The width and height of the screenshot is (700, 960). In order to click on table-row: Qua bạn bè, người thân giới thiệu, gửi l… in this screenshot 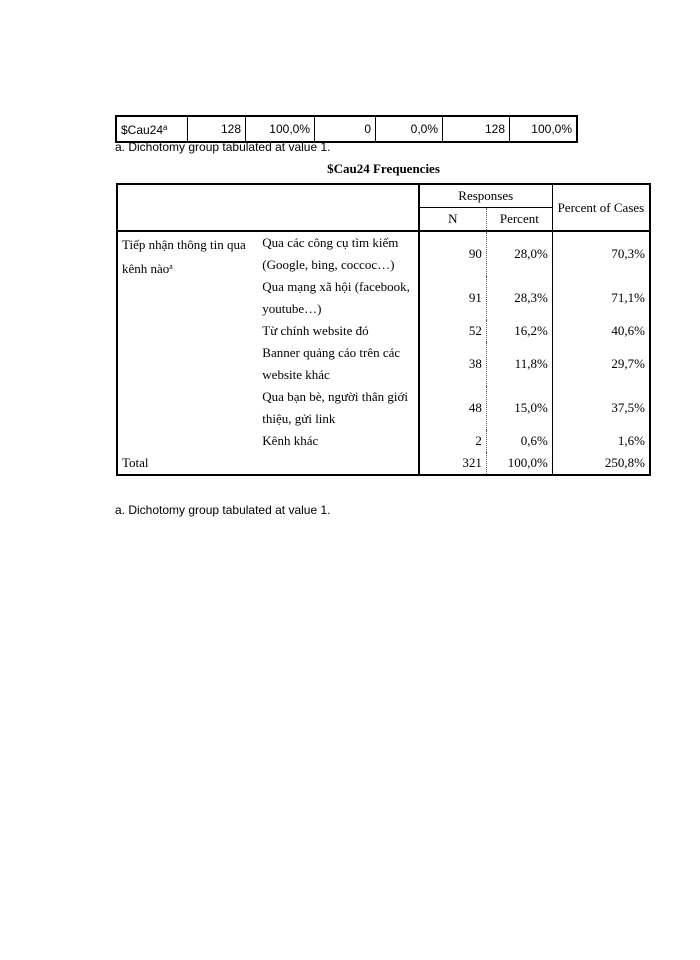, I will do `click(383, 408)`.